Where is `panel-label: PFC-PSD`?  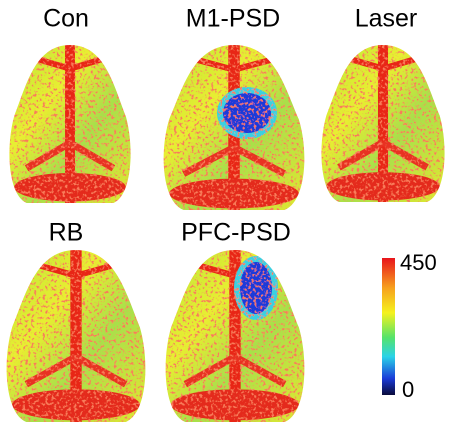
panel-label: PFC-PSD is located at coordinates (236, 233).